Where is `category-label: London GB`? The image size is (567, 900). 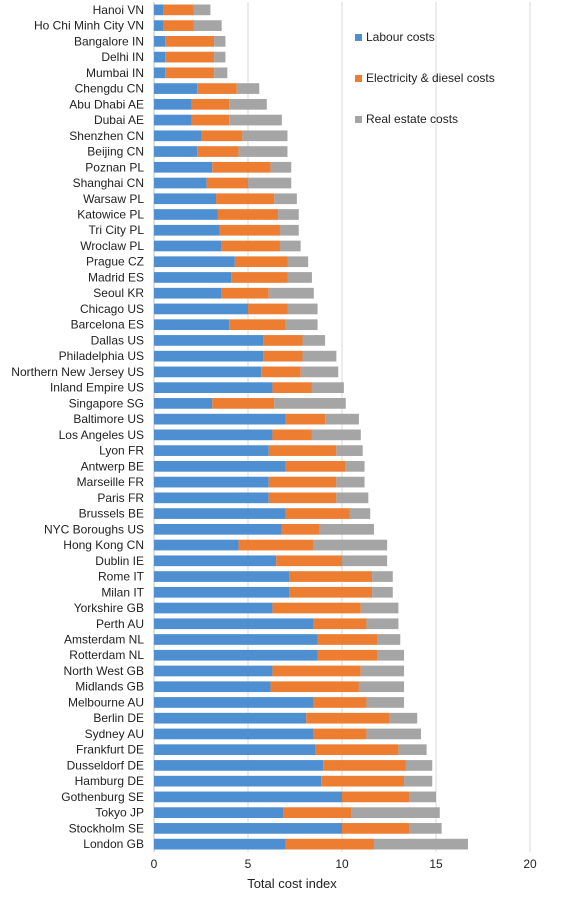
category-label: London GB is located at coordinates (113, 844).